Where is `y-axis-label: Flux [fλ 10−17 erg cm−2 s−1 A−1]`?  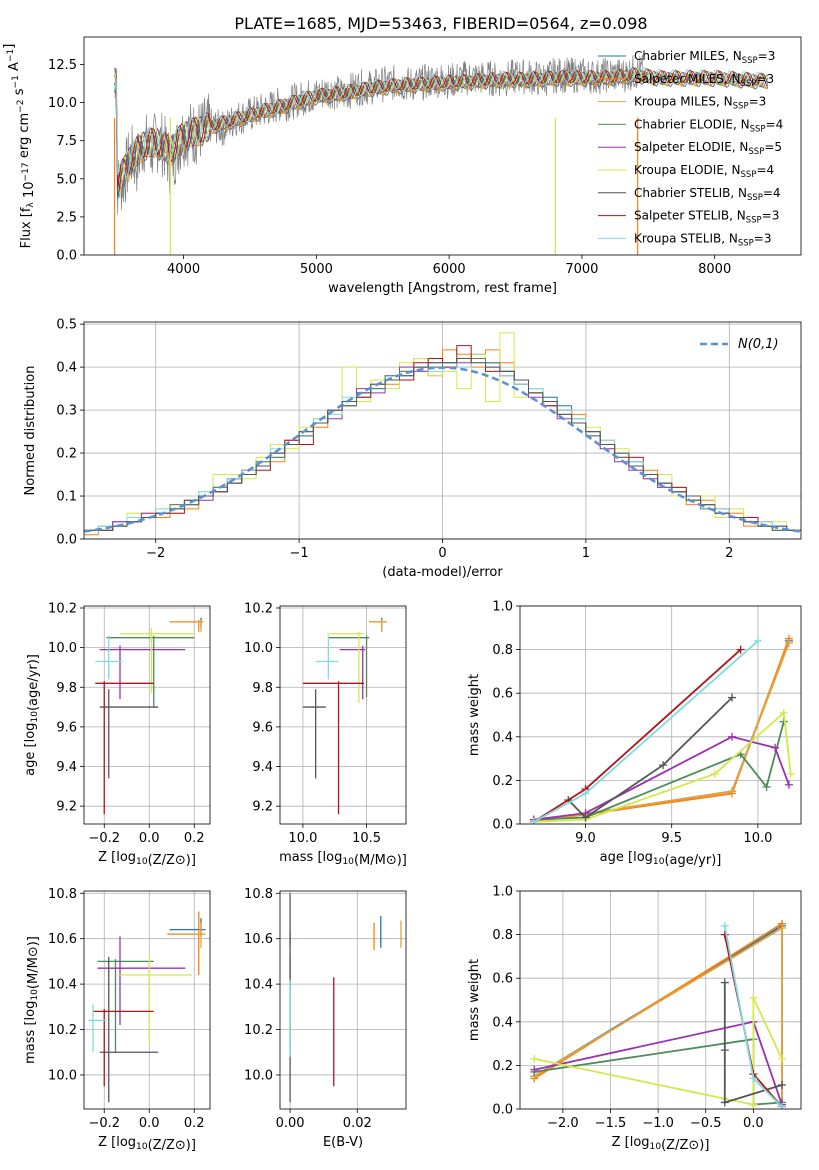
y-axis-label: Flux [fλ 10−17 erg cm−2 s−1 A−1] is located at coordinates (19, 146).